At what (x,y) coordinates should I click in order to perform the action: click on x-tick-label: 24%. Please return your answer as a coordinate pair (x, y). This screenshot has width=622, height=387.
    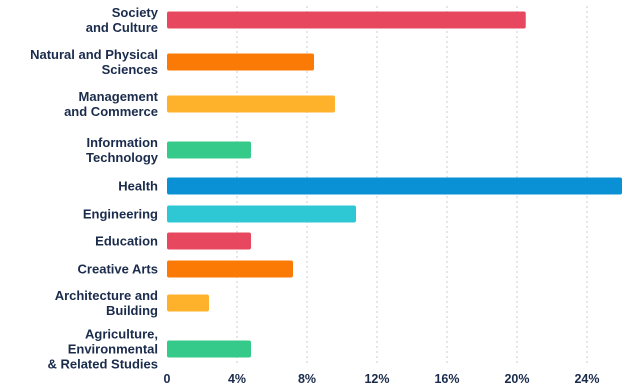
    Looking at the image, I should click on (586, 379).